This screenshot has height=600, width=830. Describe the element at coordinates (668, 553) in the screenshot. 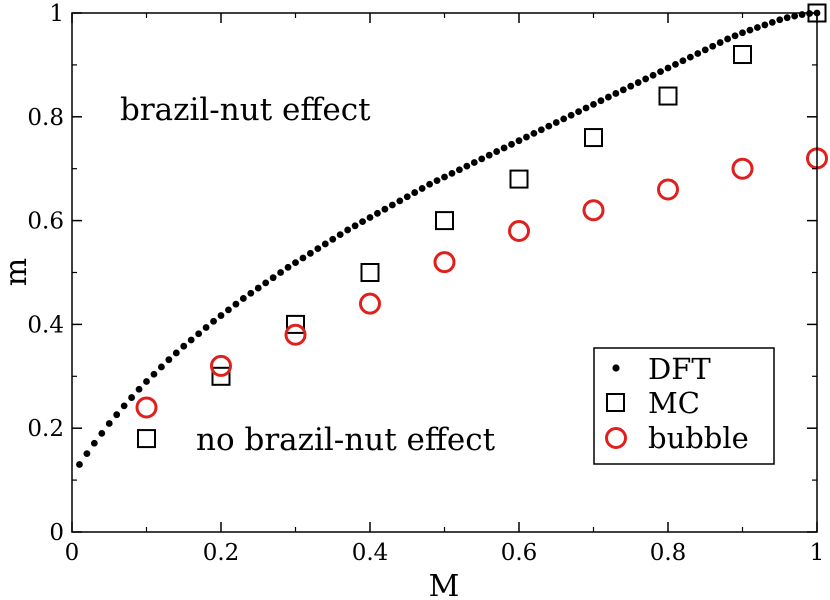

I see `x-tick-label: 0.8` at that location.